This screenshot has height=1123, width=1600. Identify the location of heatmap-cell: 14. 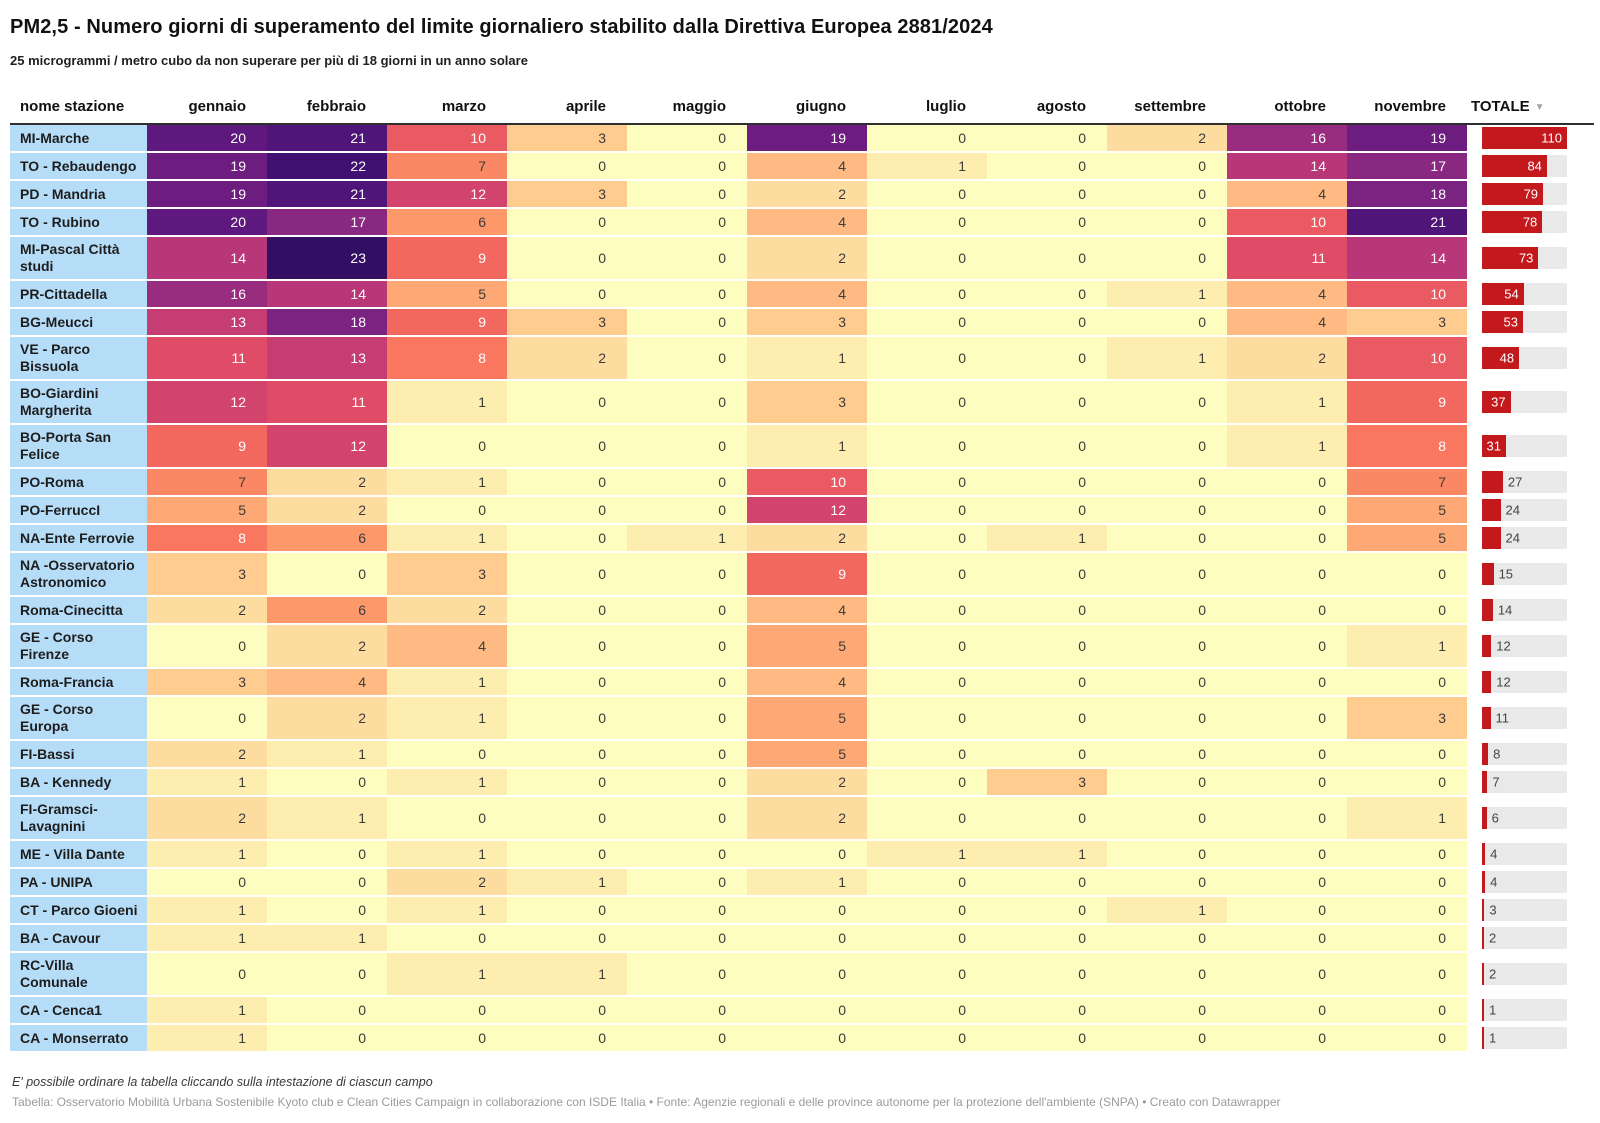
(1287, 166).